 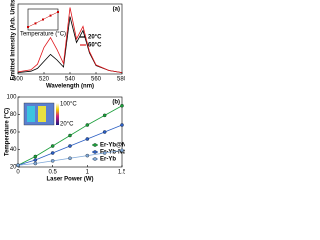 What do you see at coordinates (11, 98) in the screenshot?
I see `y-tick-label: 100` at bounding box center [11, 98].